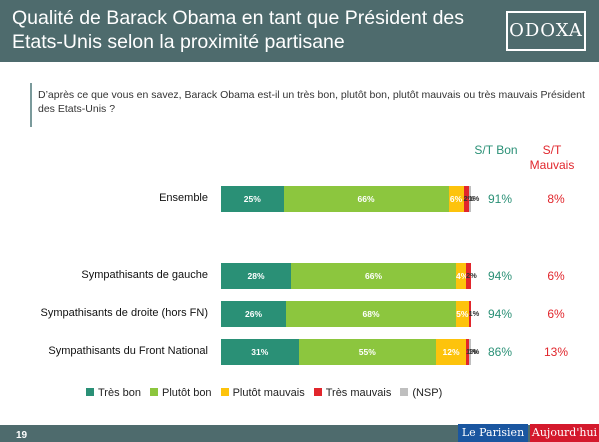 This screenshot has height=442, width=599. I want to click on st-mauvais-value: 13%, so click(556, 352).